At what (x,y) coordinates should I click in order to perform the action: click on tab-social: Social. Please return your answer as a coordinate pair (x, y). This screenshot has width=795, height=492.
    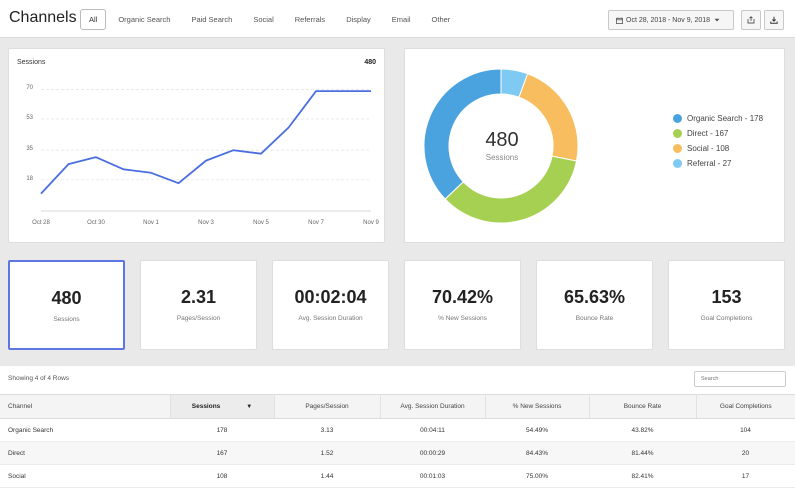
    Looking at the image, I should click on (263, 19).